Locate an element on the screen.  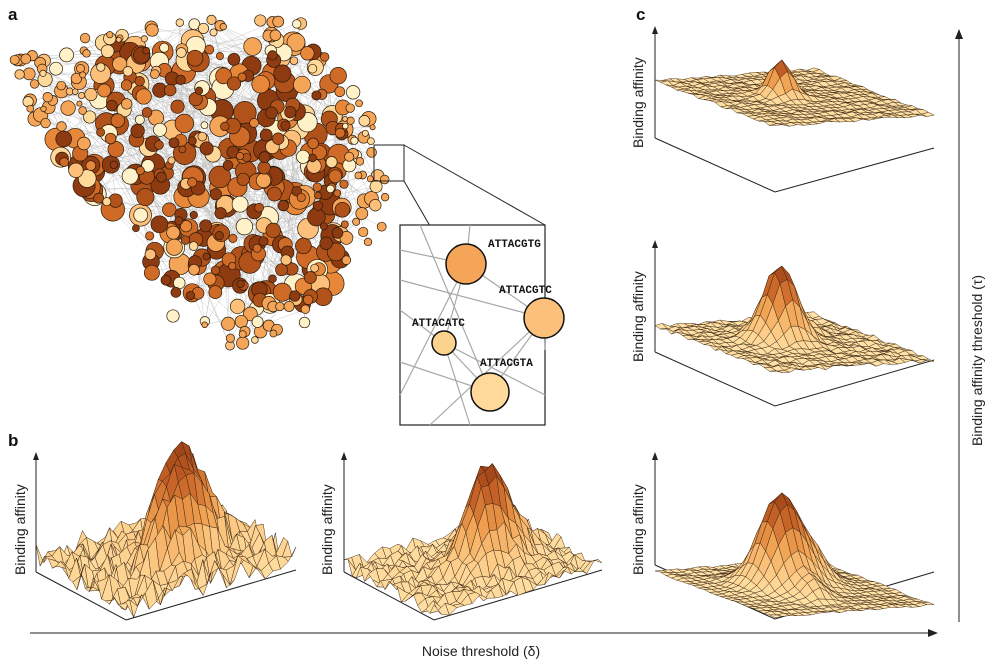
zoom-label-1: ATTACGTG is located at coordinates (514, 245).